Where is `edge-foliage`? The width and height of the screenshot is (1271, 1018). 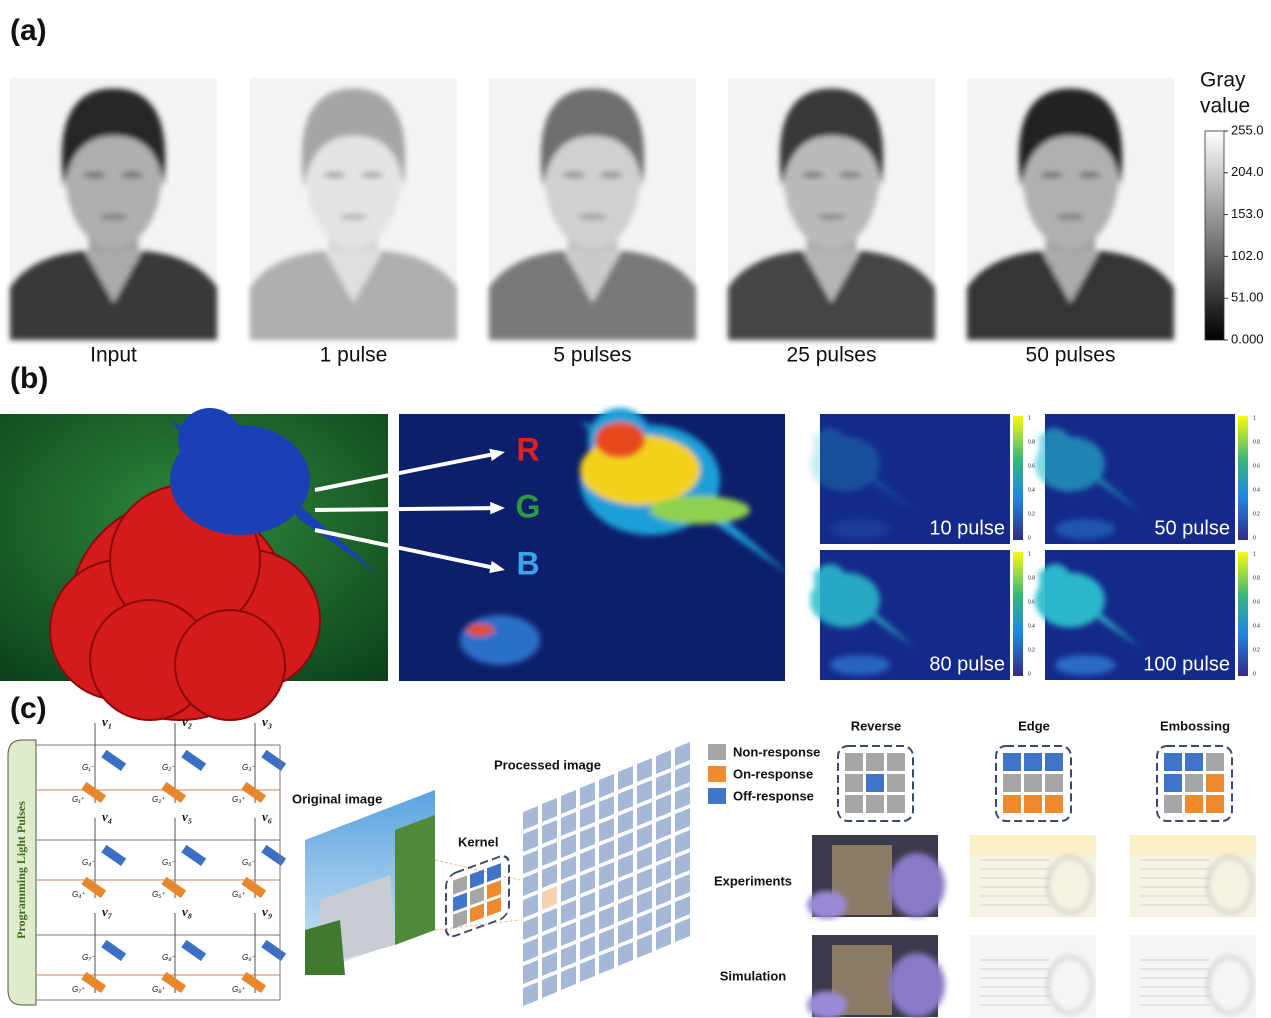
edge-foliage is located at coordinates (1070, 885).